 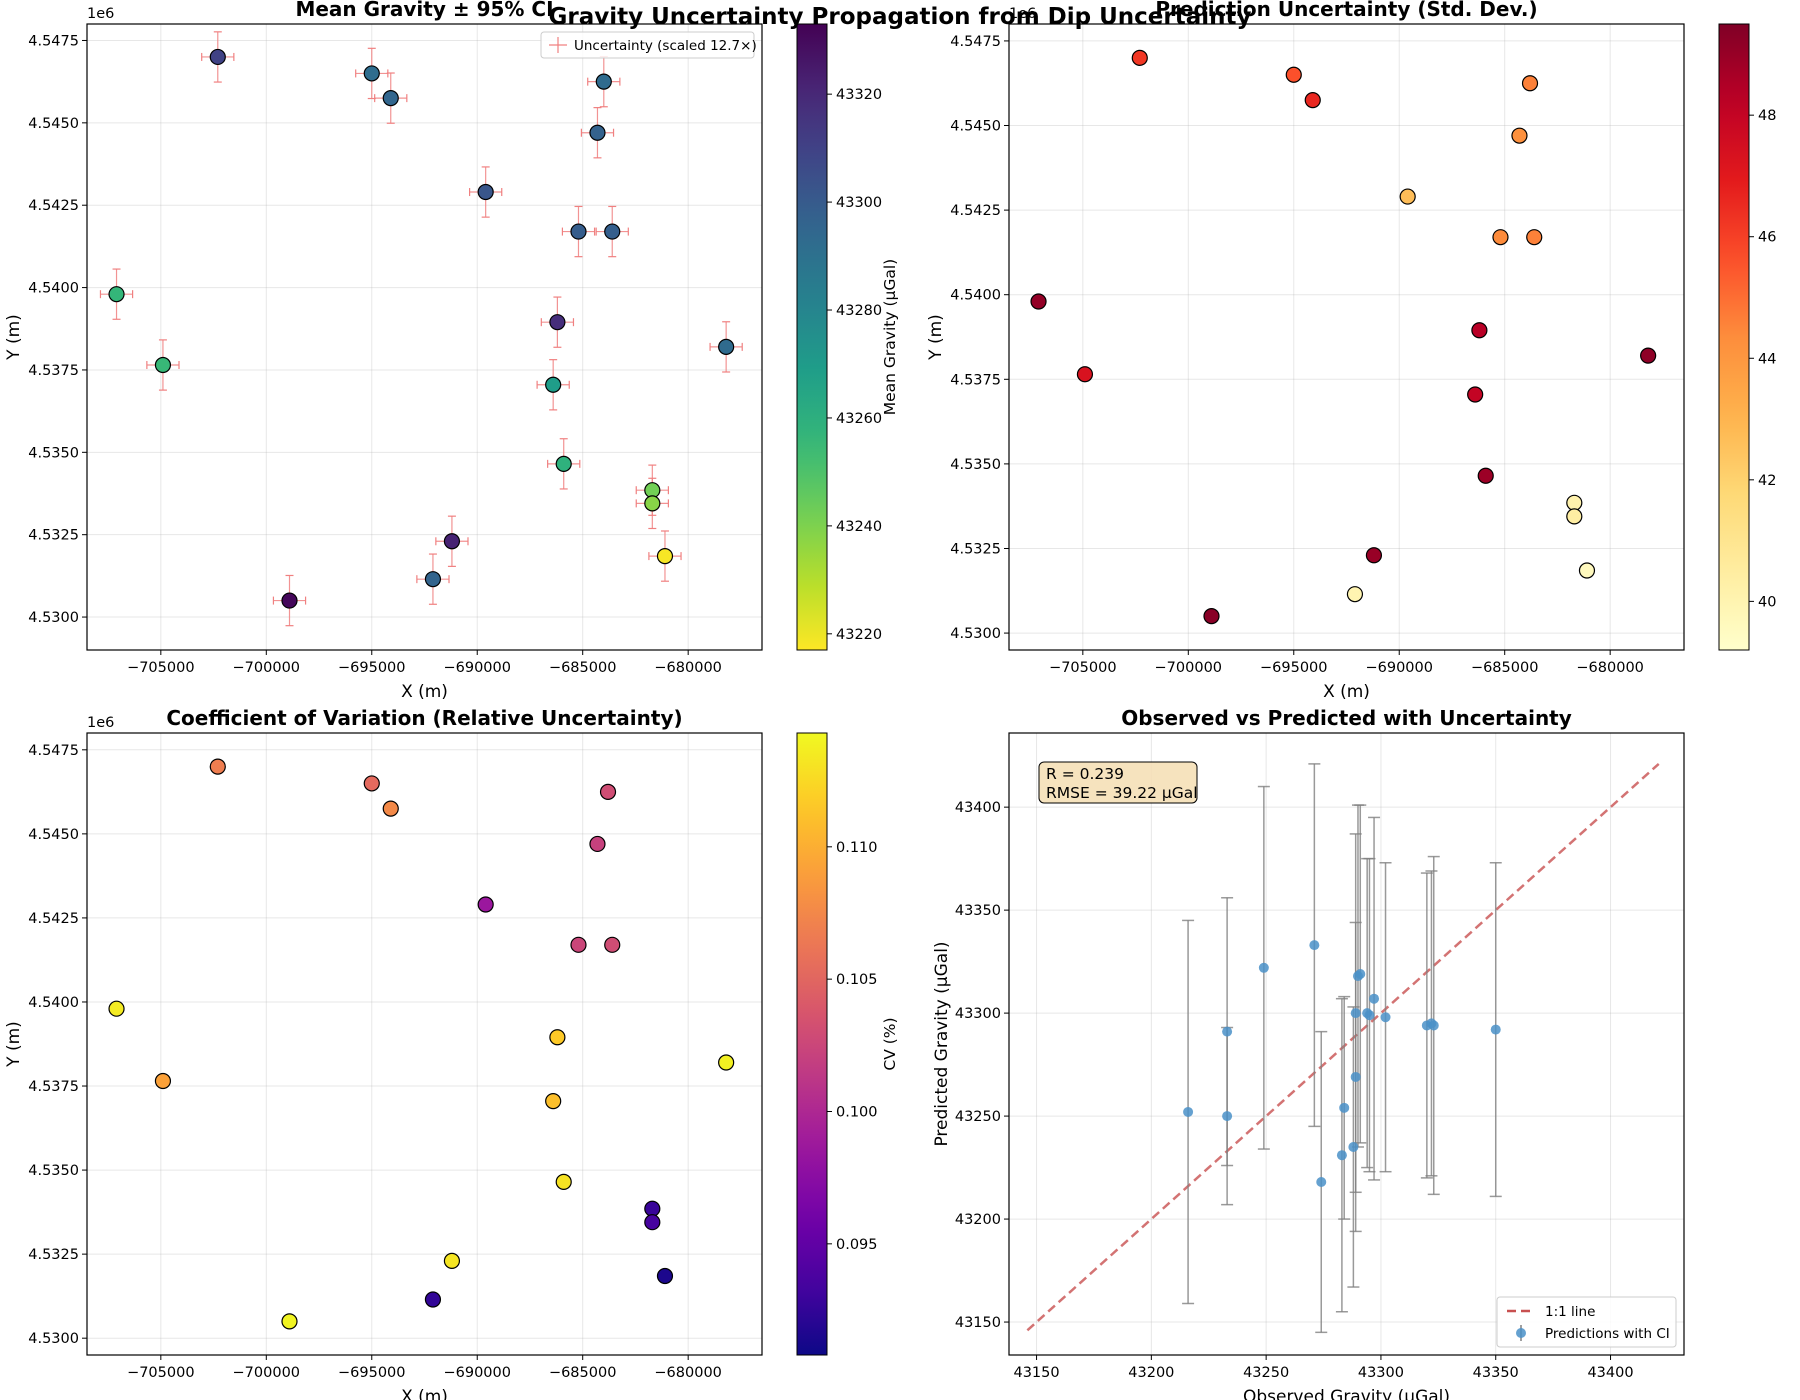 What do you see at coordinates (978, 1117) in the screenshot?
I see `y-tick-label: 43250` at bounding box center [978, 1117].